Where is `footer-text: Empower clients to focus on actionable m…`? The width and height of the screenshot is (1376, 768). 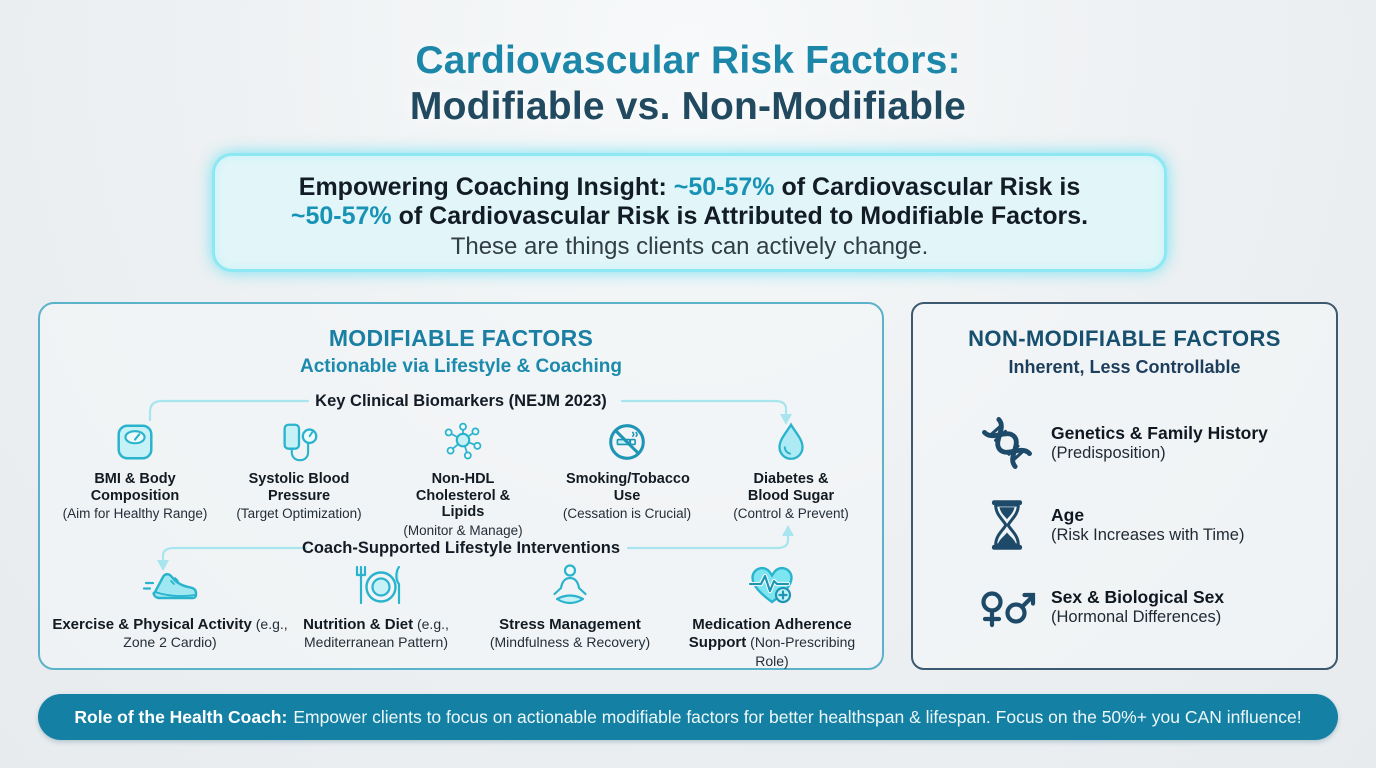
footer-text: Empower clients to focus on actionable m… is located at coordinates (797, 716).